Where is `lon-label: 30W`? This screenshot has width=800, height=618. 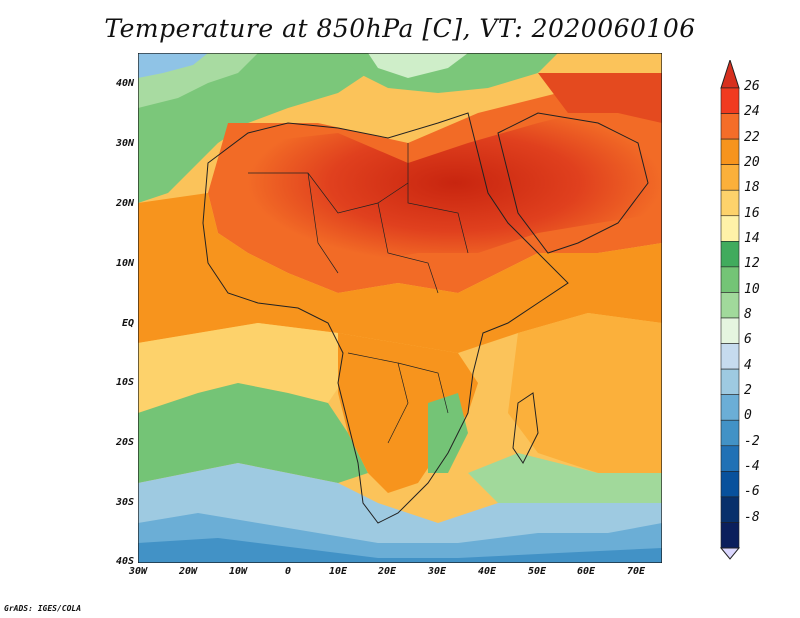 lon-label: 30W is located at coordinates (138, 571).